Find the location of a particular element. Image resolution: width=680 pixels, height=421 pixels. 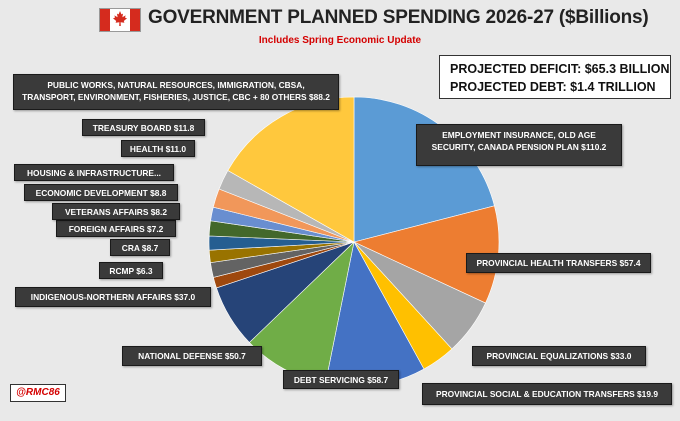

label-treasury-board: TREASURY BOARD $11.8 is located at coordinates (143, 127).